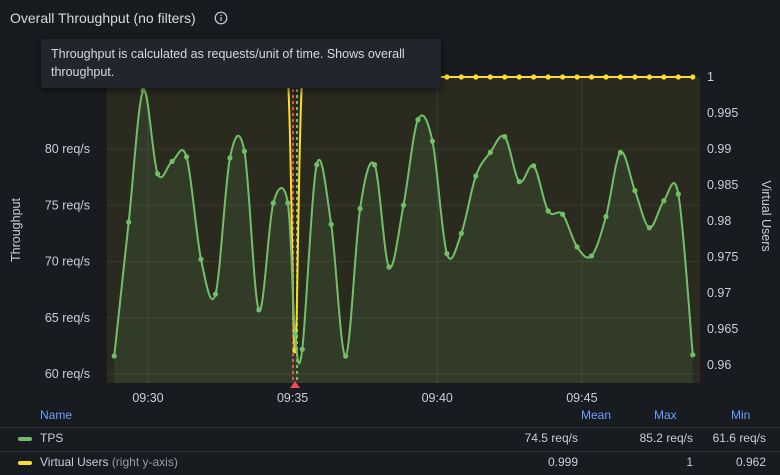  What do you see at coordinates (25, 463) in the screenshot?
I see `legend-swatch-virtual-users` at bounding box center [25, 463].